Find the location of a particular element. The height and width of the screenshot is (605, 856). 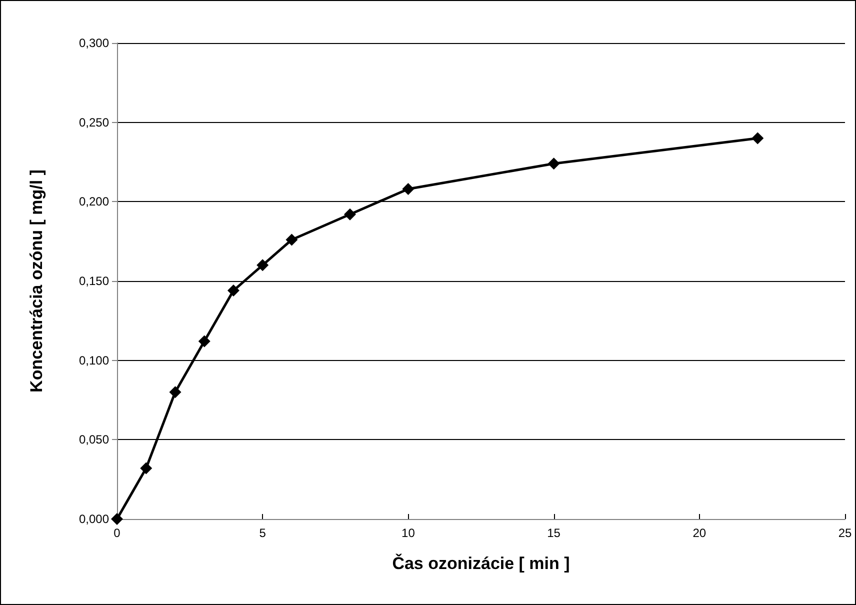

x-tick-label: 20 is located at coordinates (699, 533).